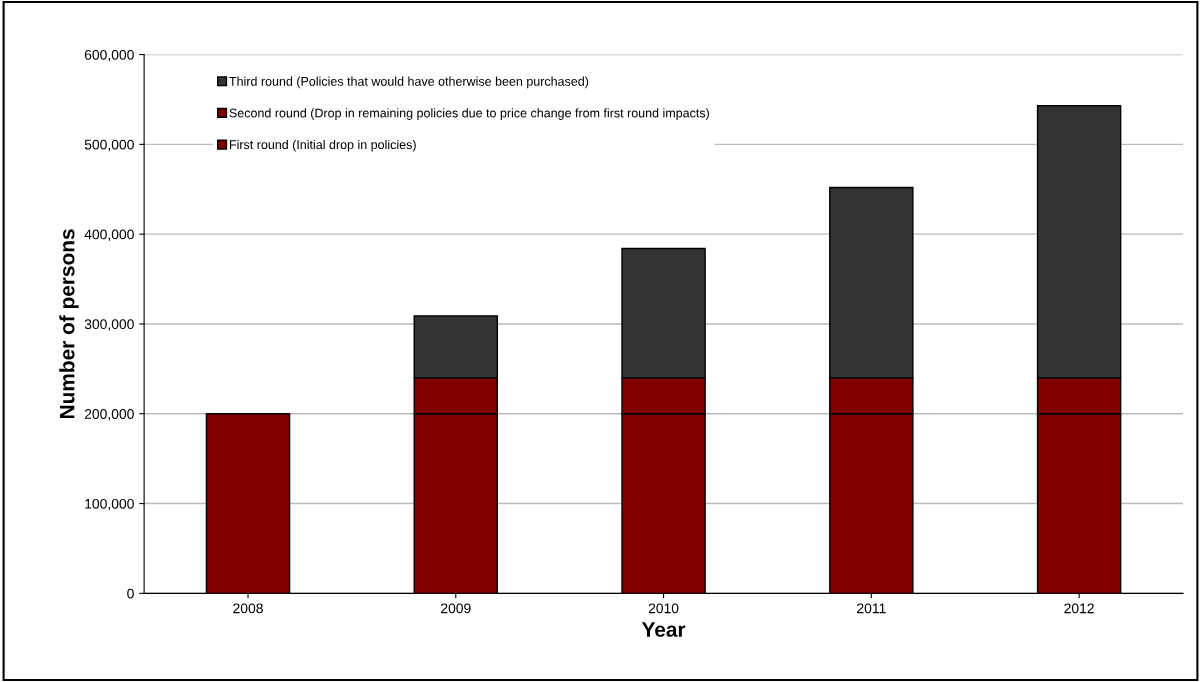 This screenshot has width=1201, height=682. What do you see at coordinates (109, 145) in the screenshot?
I see `y-tick-label: 500,000` at bounding box center [109, 145].